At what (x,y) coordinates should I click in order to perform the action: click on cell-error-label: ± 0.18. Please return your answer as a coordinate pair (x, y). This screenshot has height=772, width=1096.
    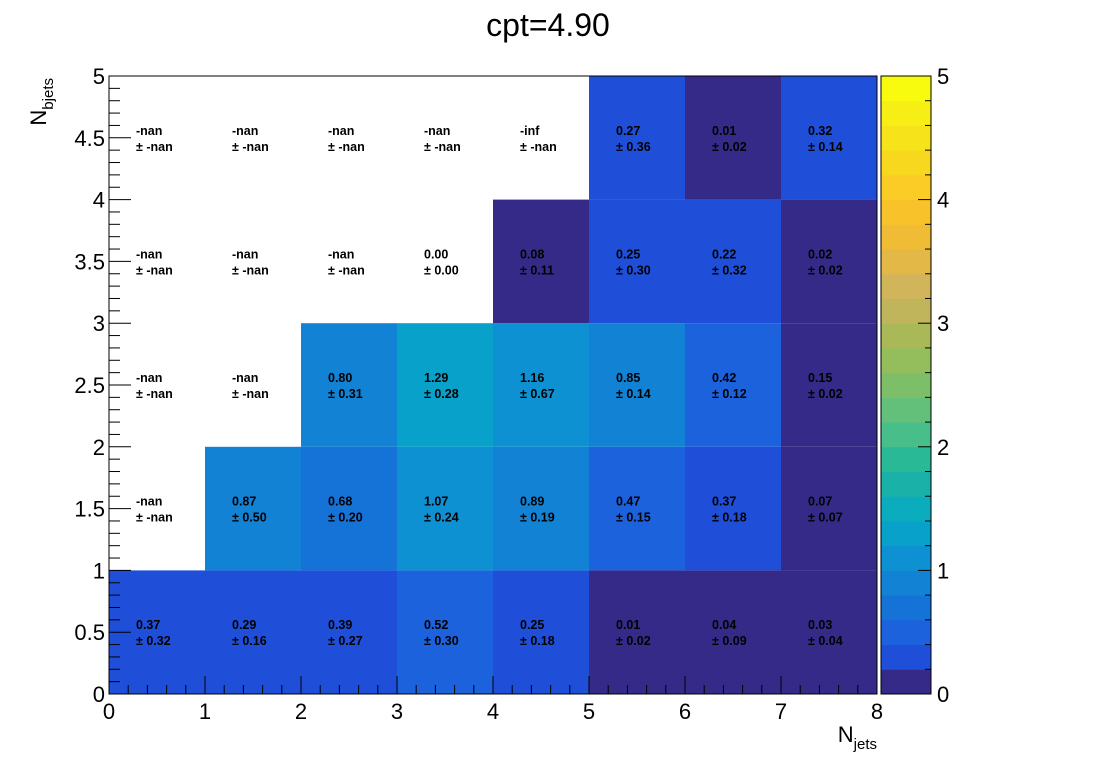
    Looking at the image, I should click on (537, 641).